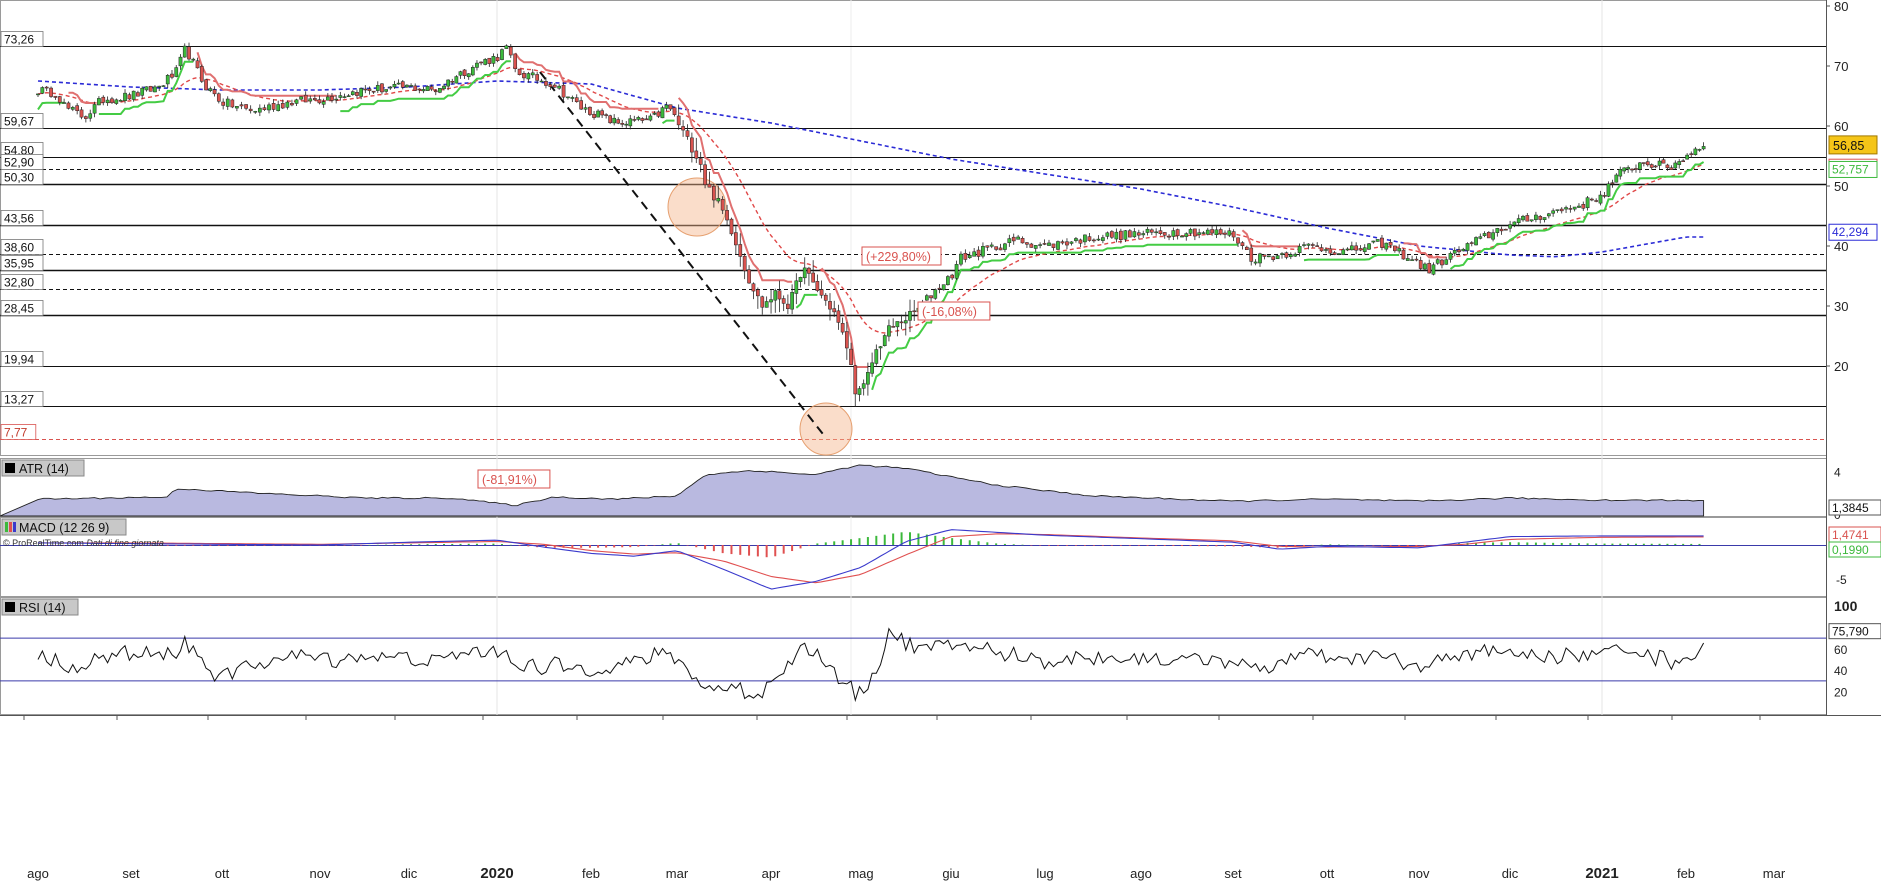 The image size is (1881, 883). I want to click on macd-label-box, so click(64, 527).